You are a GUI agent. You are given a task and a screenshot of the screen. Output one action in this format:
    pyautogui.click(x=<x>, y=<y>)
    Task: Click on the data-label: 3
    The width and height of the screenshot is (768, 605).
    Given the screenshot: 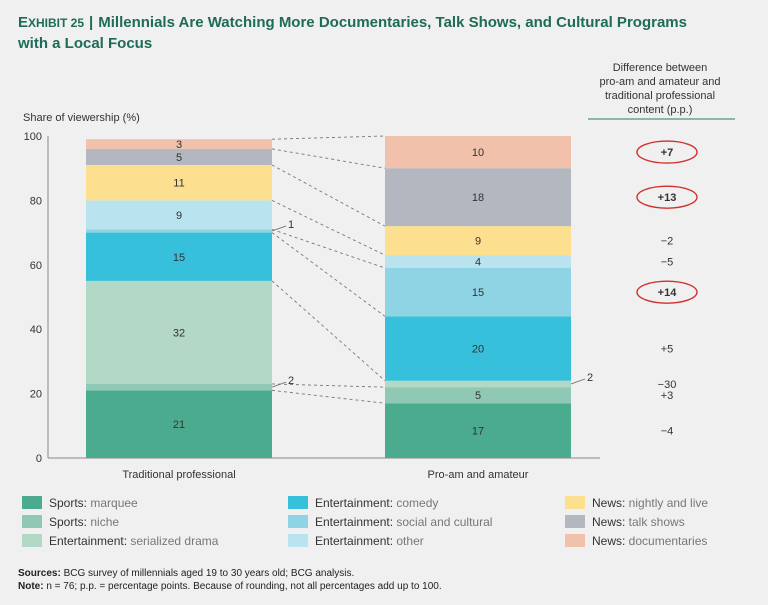 What is the action you would take?
    pyautogui.click(x=179, y=145)
    